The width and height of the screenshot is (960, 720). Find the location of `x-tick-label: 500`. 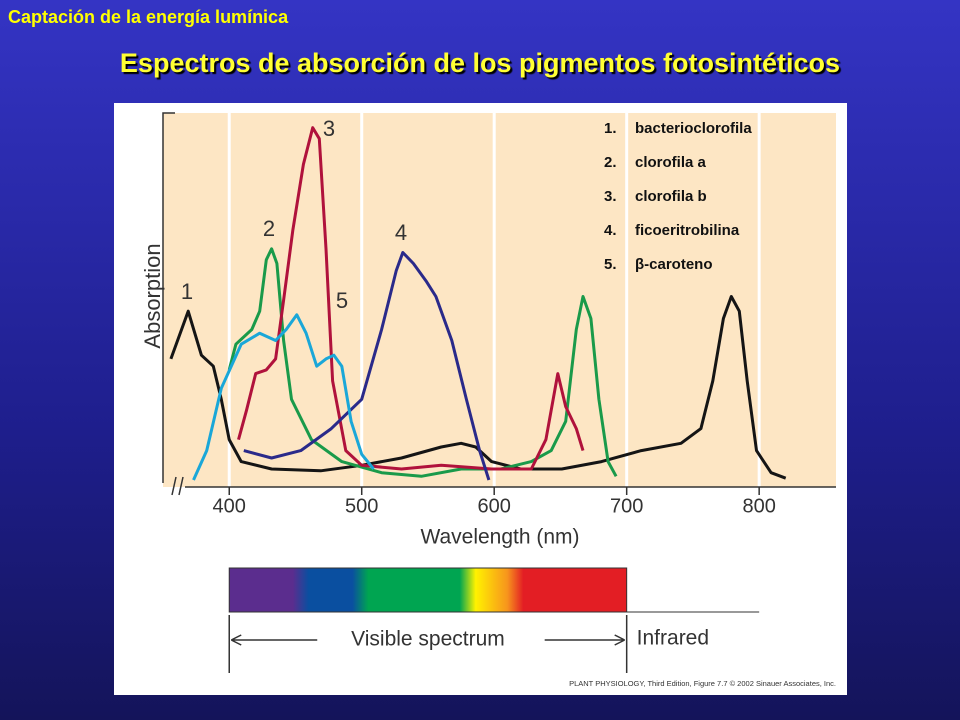

x-tick-label: 500 is located at coordinates (361, 506).